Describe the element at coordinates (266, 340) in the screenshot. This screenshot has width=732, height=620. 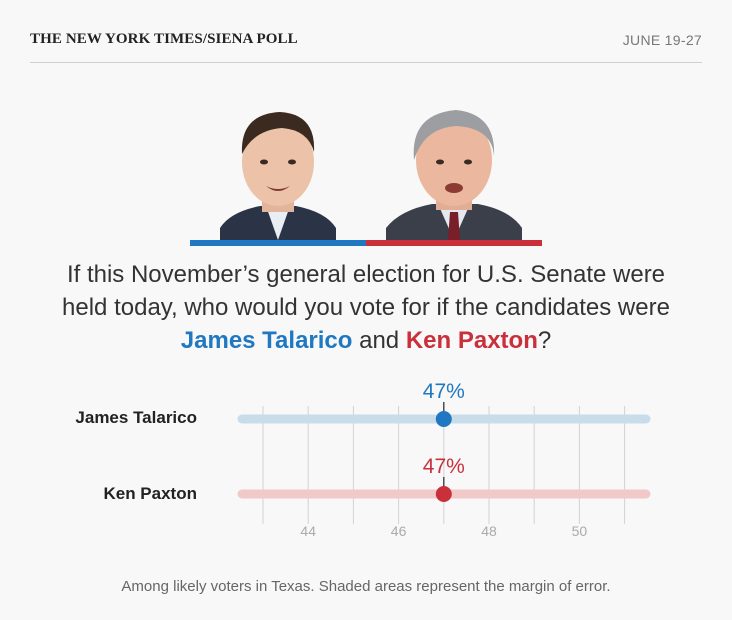
I see `candidate-a-name: James Talarico` at that location.